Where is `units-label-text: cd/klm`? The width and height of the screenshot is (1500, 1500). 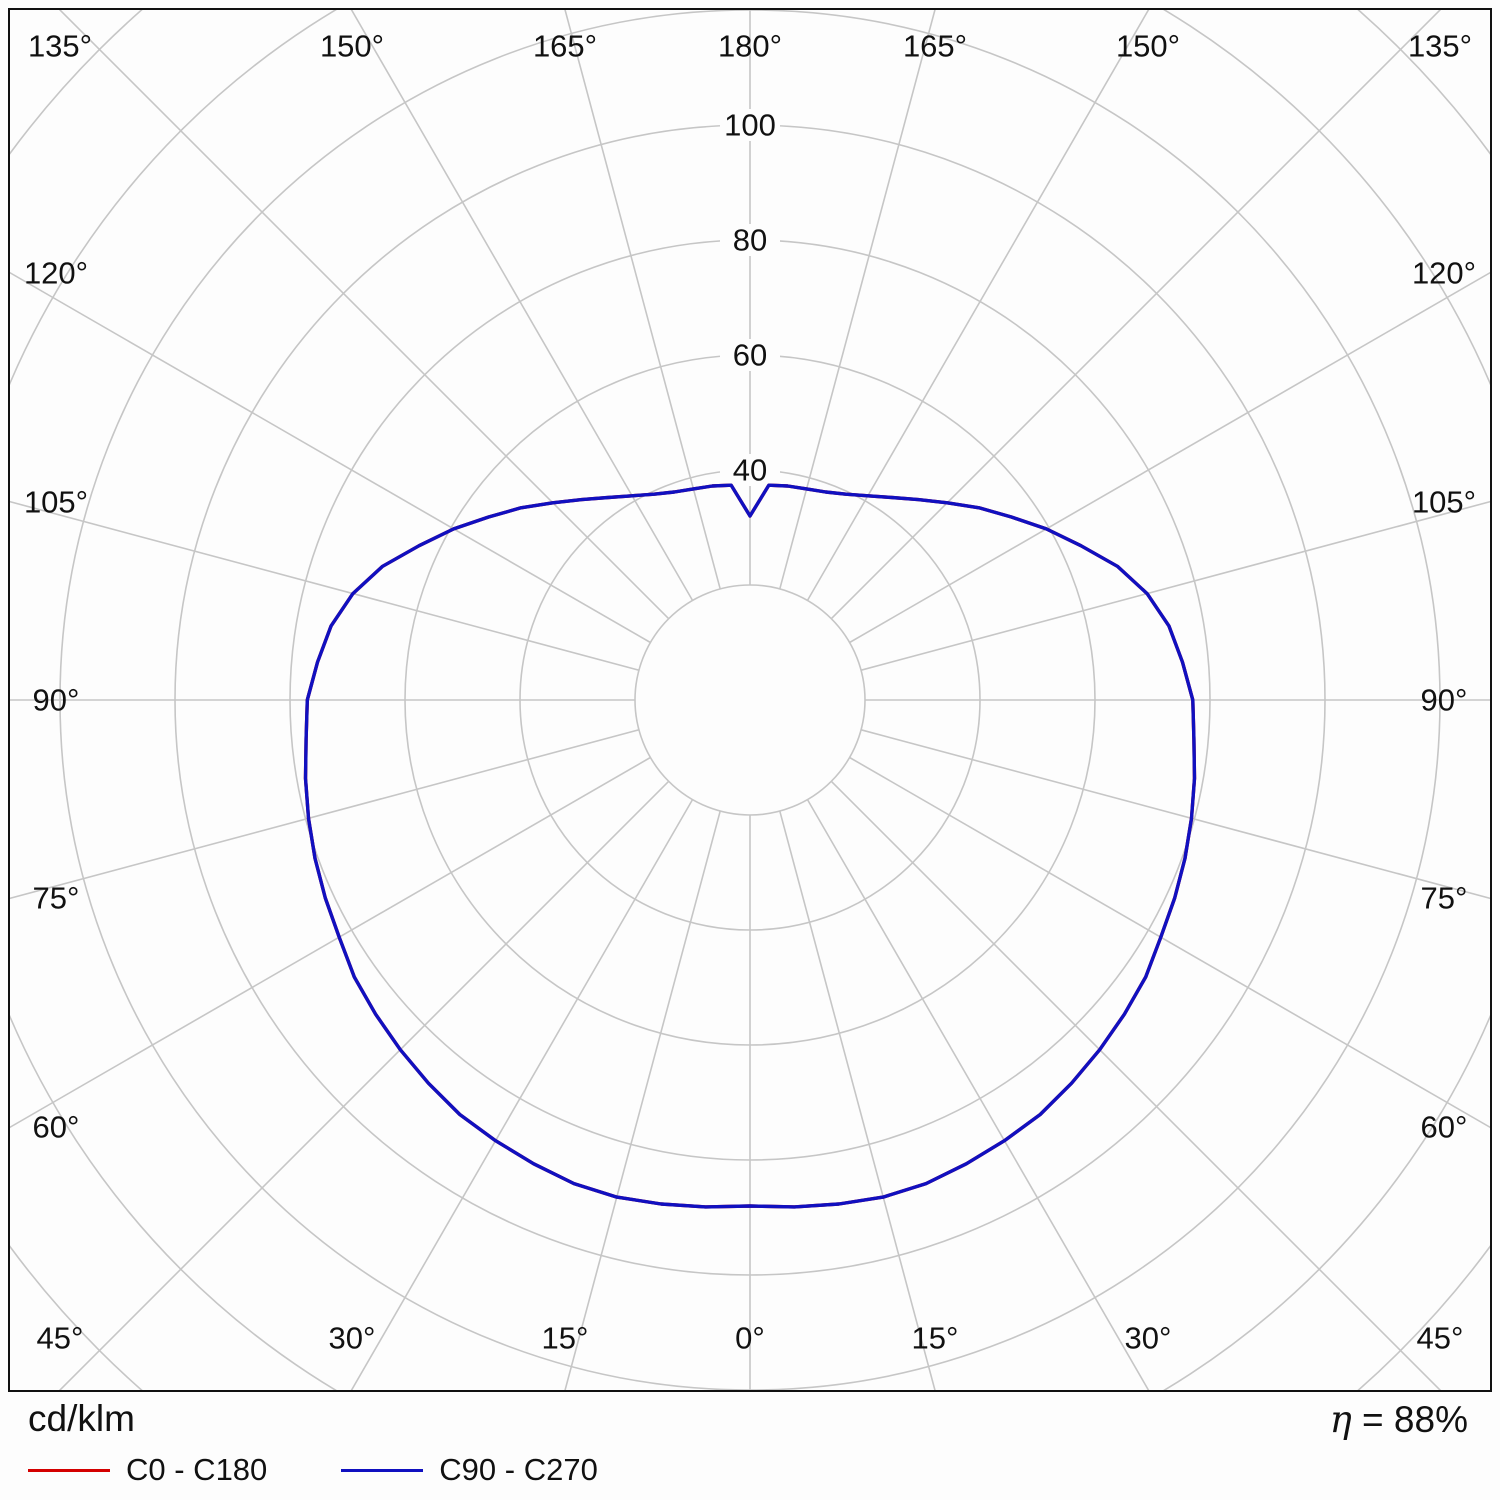
units-label-text: cd/klm is located at coordinates (81, 1418).